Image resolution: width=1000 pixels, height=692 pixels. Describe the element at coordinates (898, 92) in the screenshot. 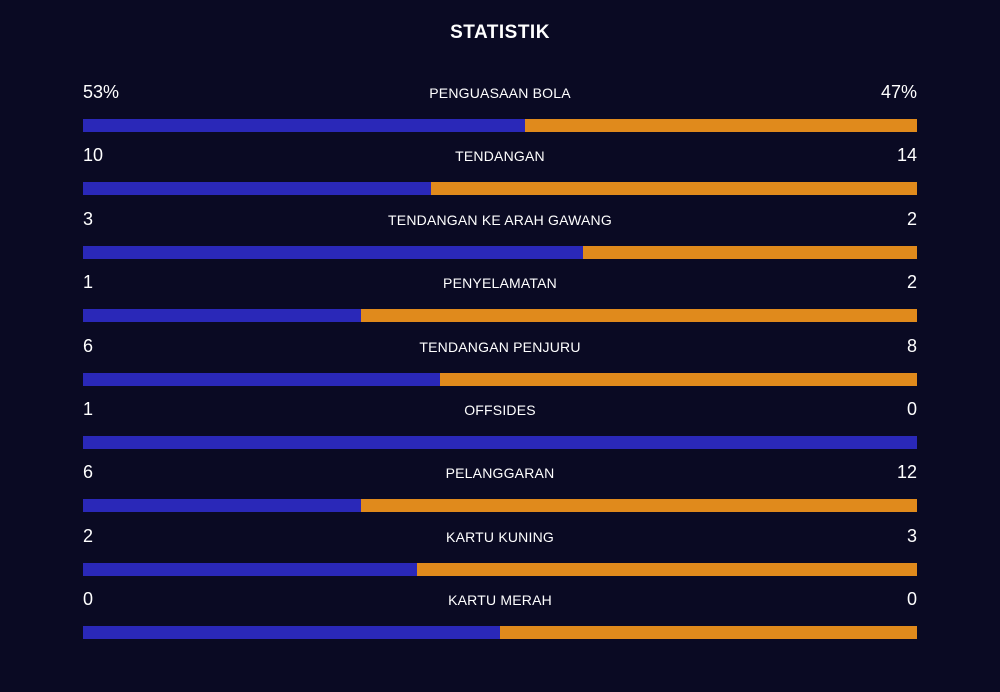

I see `away-value: 47%` at that location.